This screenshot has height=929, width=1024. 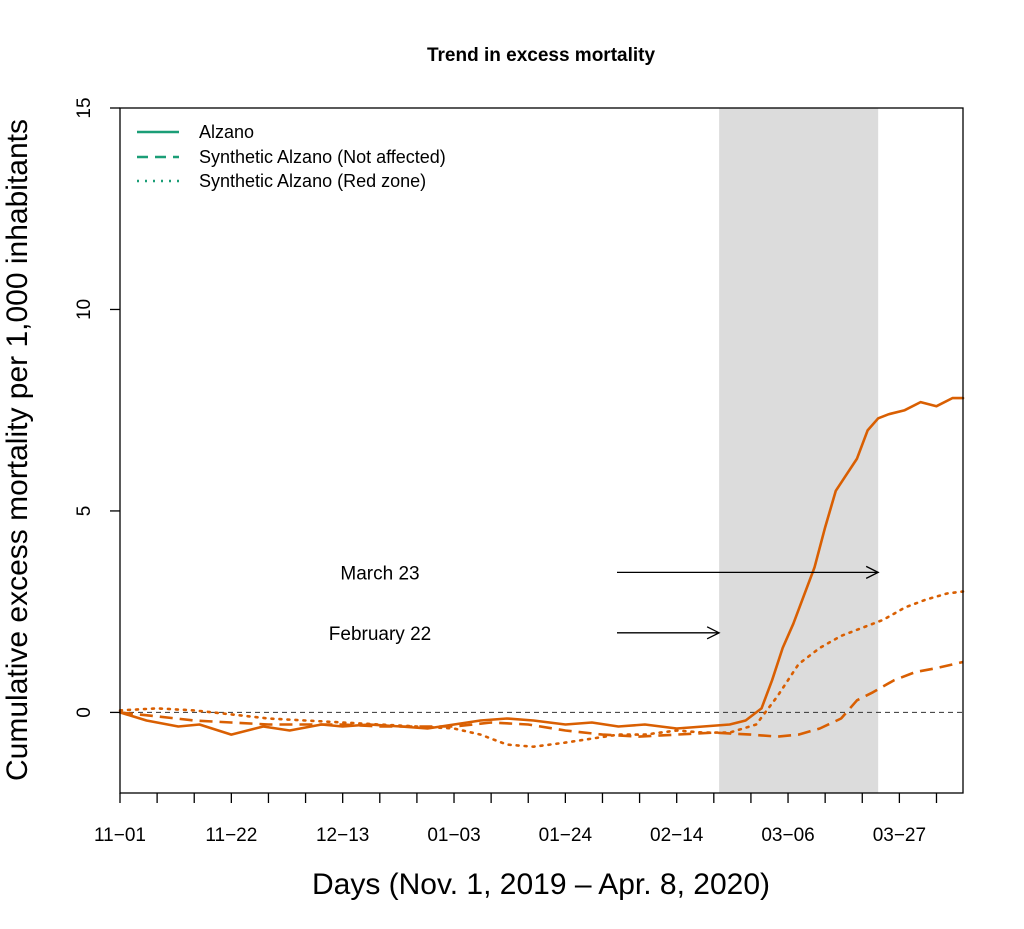 What do you see at coordinates (84, 712) in the screenshot?
I see `y-tick-label: 0` at bounding box center [84, 712].